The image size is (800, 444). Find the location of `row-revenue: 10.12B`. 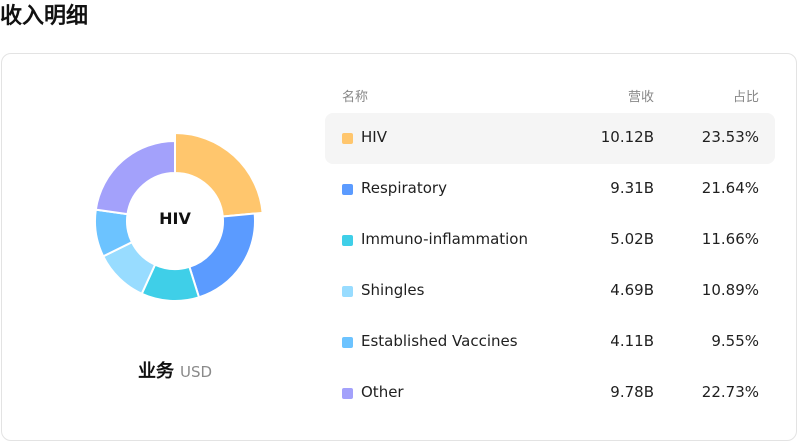

row-revenue: 10.12B is located at coordinates (627, 137).